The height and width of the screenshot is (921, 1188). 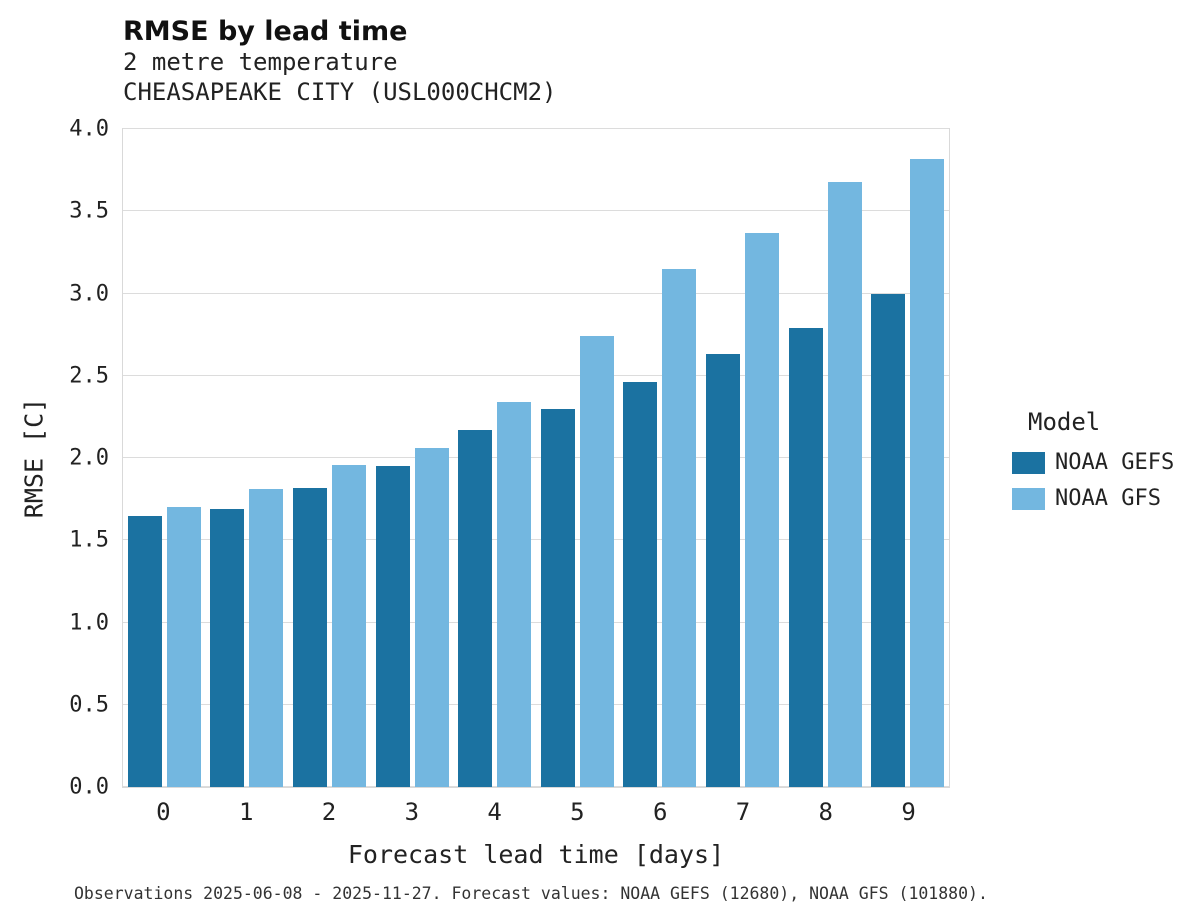 What do you see at coordinates (577, 812) in the screenshot?
I see `x-tick-label: 5` at bounding box center [577, 812].